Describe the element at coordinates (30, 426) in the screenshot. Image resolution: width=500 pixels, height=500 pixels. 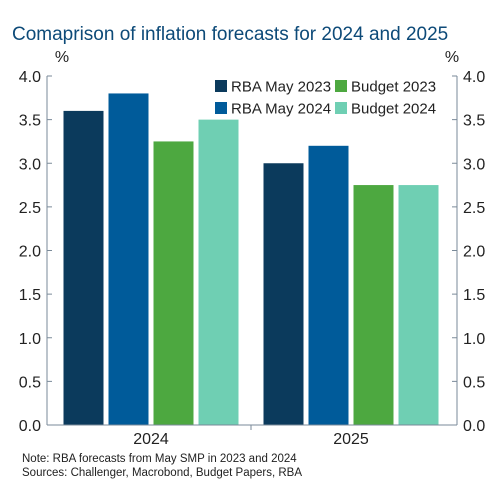
I see `y-tick-label-left: 0.0` at that location.